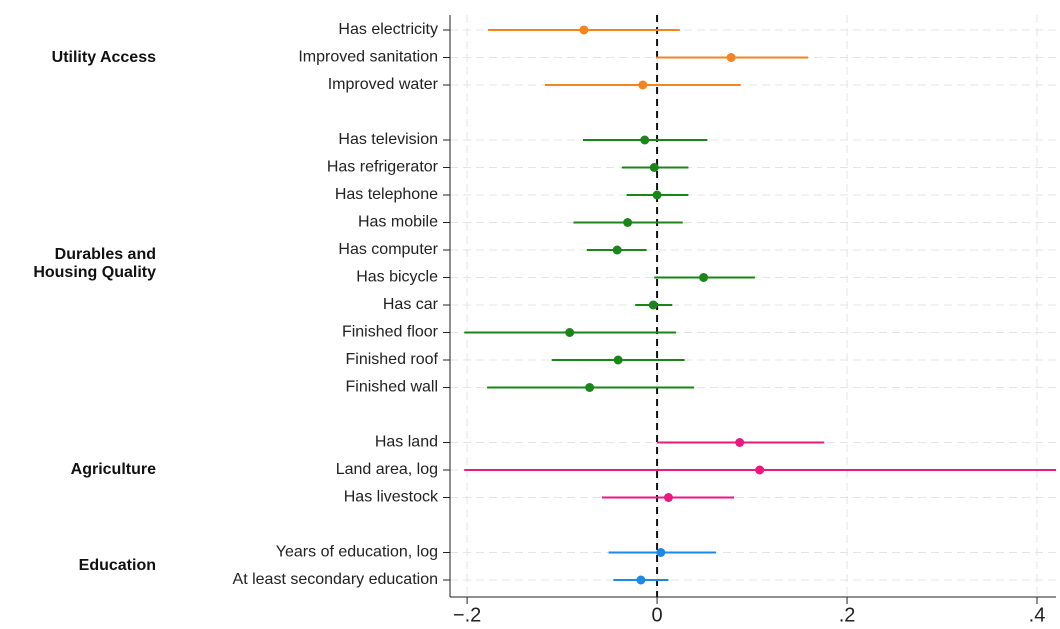  Describe the element at coordinates (117, 566) in the screenshot. I see `group-label: Education` at that location.